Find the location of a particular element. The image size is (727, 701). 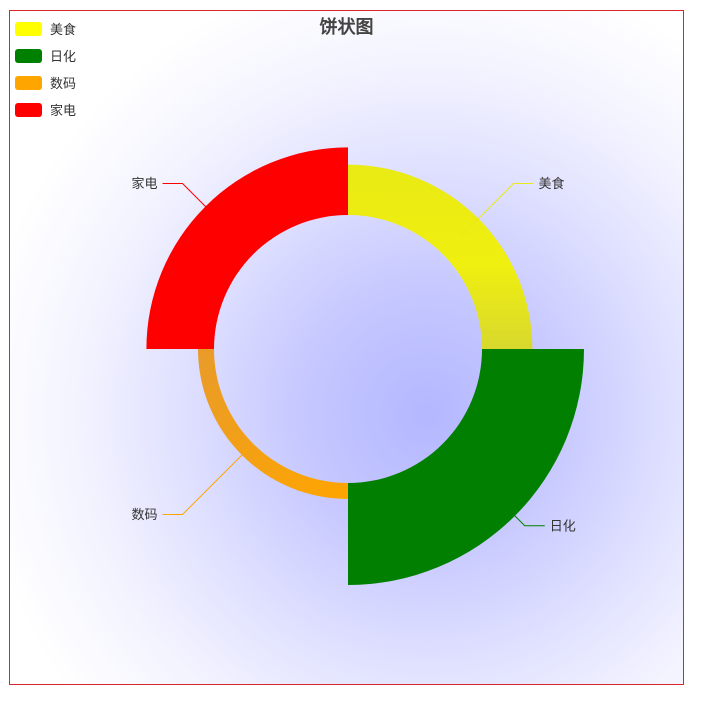

legend-swatch-digital is located at coordinates (28, 82).